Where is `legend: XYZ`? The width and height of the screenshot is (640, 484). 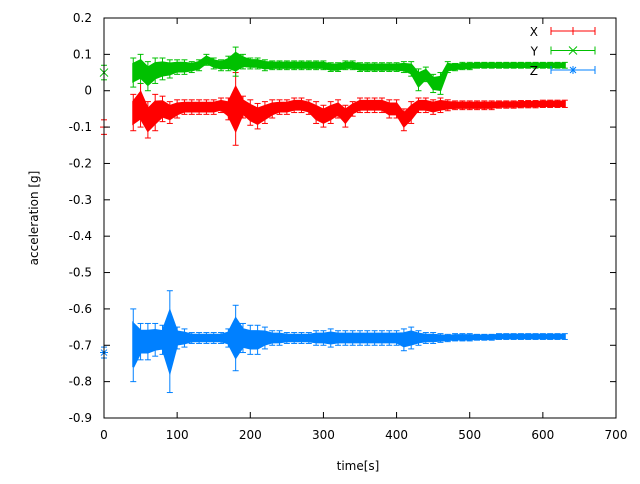 legend: XYZ is located at coordinates (563, 51).